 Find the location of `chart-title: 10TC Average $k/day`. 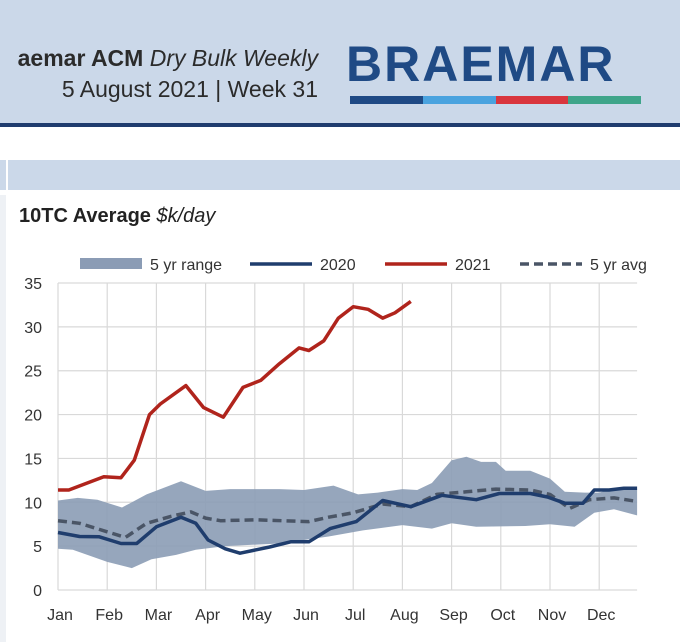

chart-title: 10TC Average $k/day is located at coordinates (117, 216).